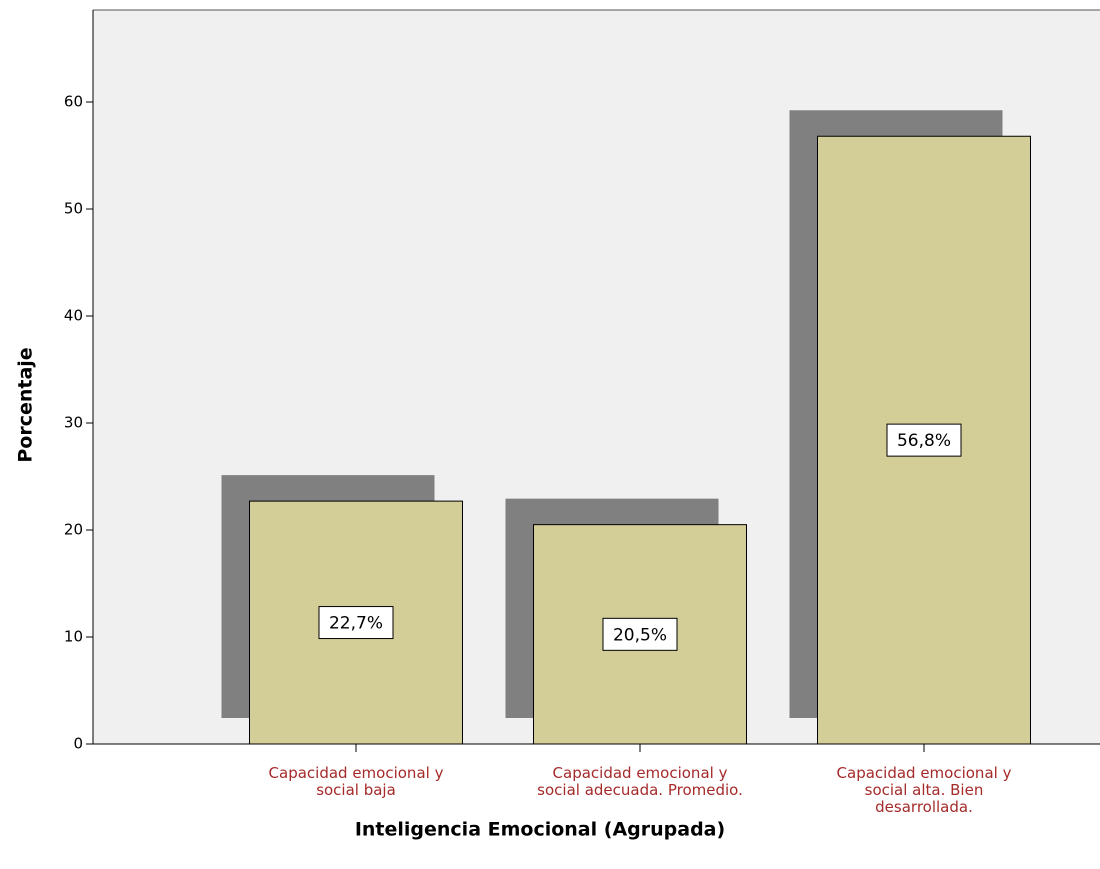 Image resolution: width=1100 pixels, height=869 pixels. I want to click on x-tick-label: Capacidad emocional y social baja, so click(356, 781).